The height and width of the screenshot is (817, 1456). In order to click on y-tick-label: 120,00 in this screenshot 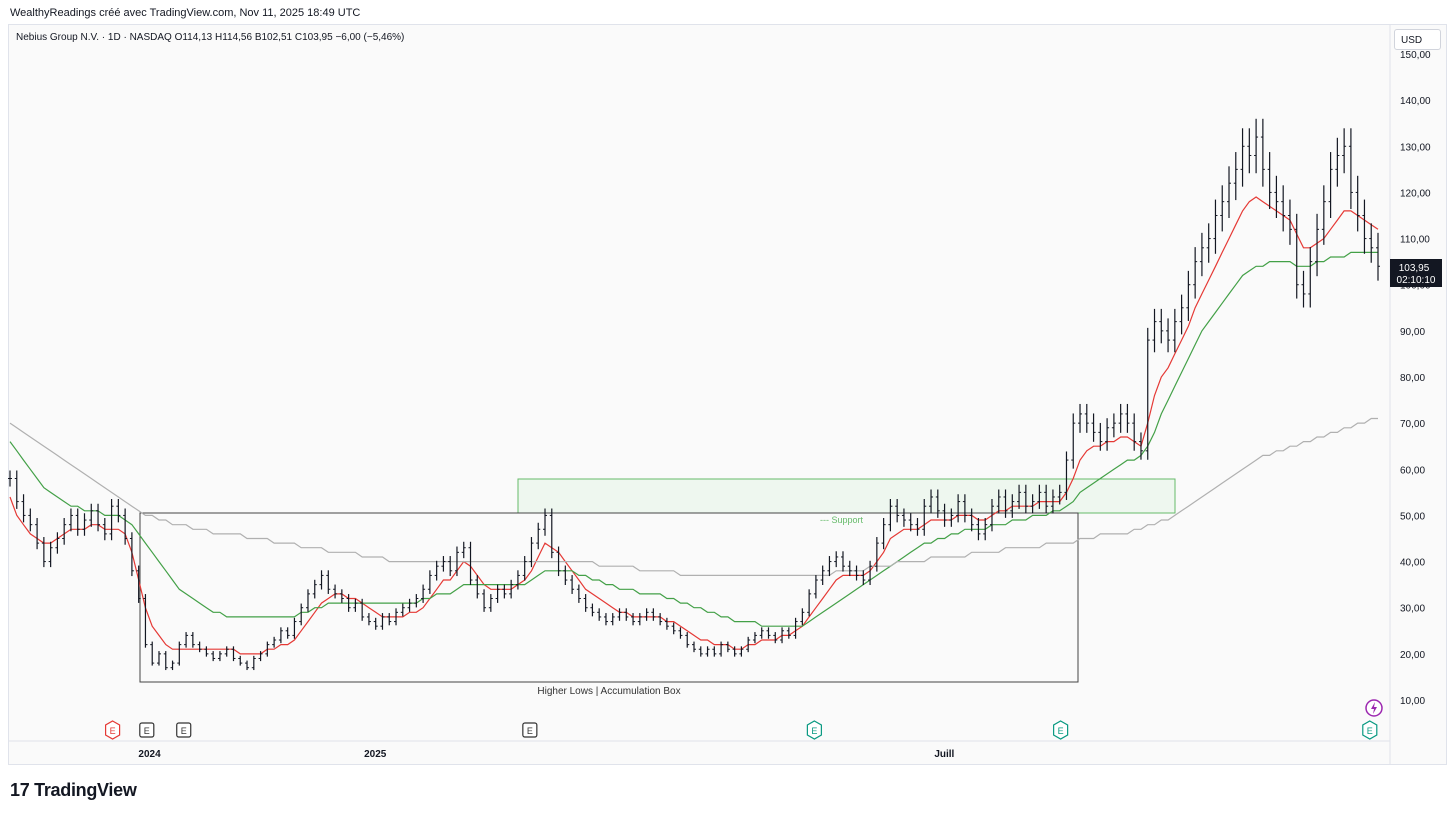, I will do `click(1415, 193)`.